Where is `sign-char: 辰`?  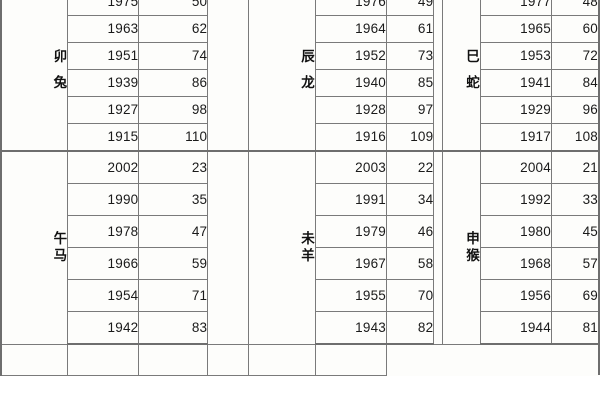
sign-char: 辰 is located at coordinates (308, 56).